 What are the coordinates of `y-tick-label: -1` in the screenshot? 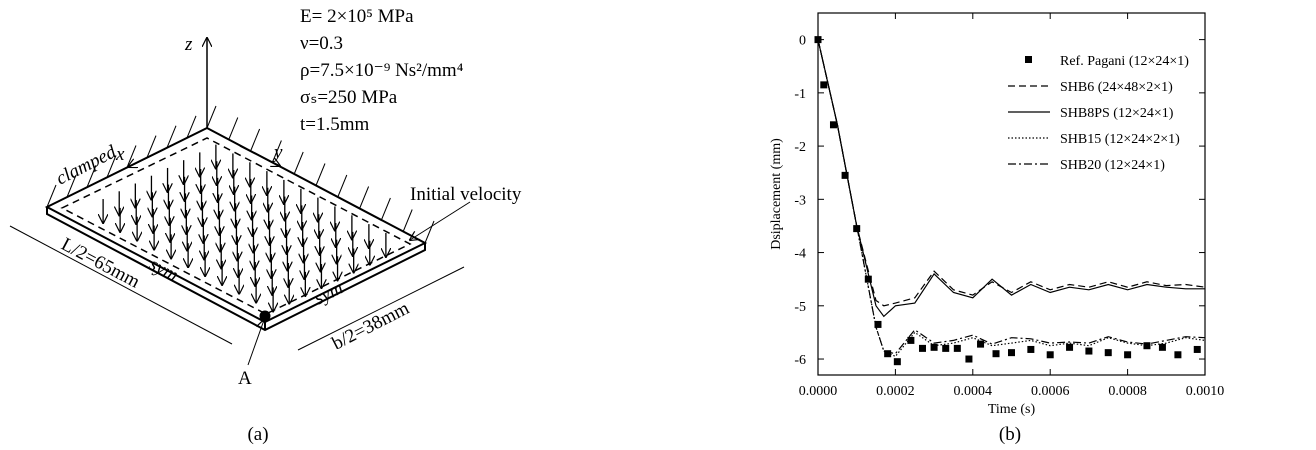 It's located at (800, 94).